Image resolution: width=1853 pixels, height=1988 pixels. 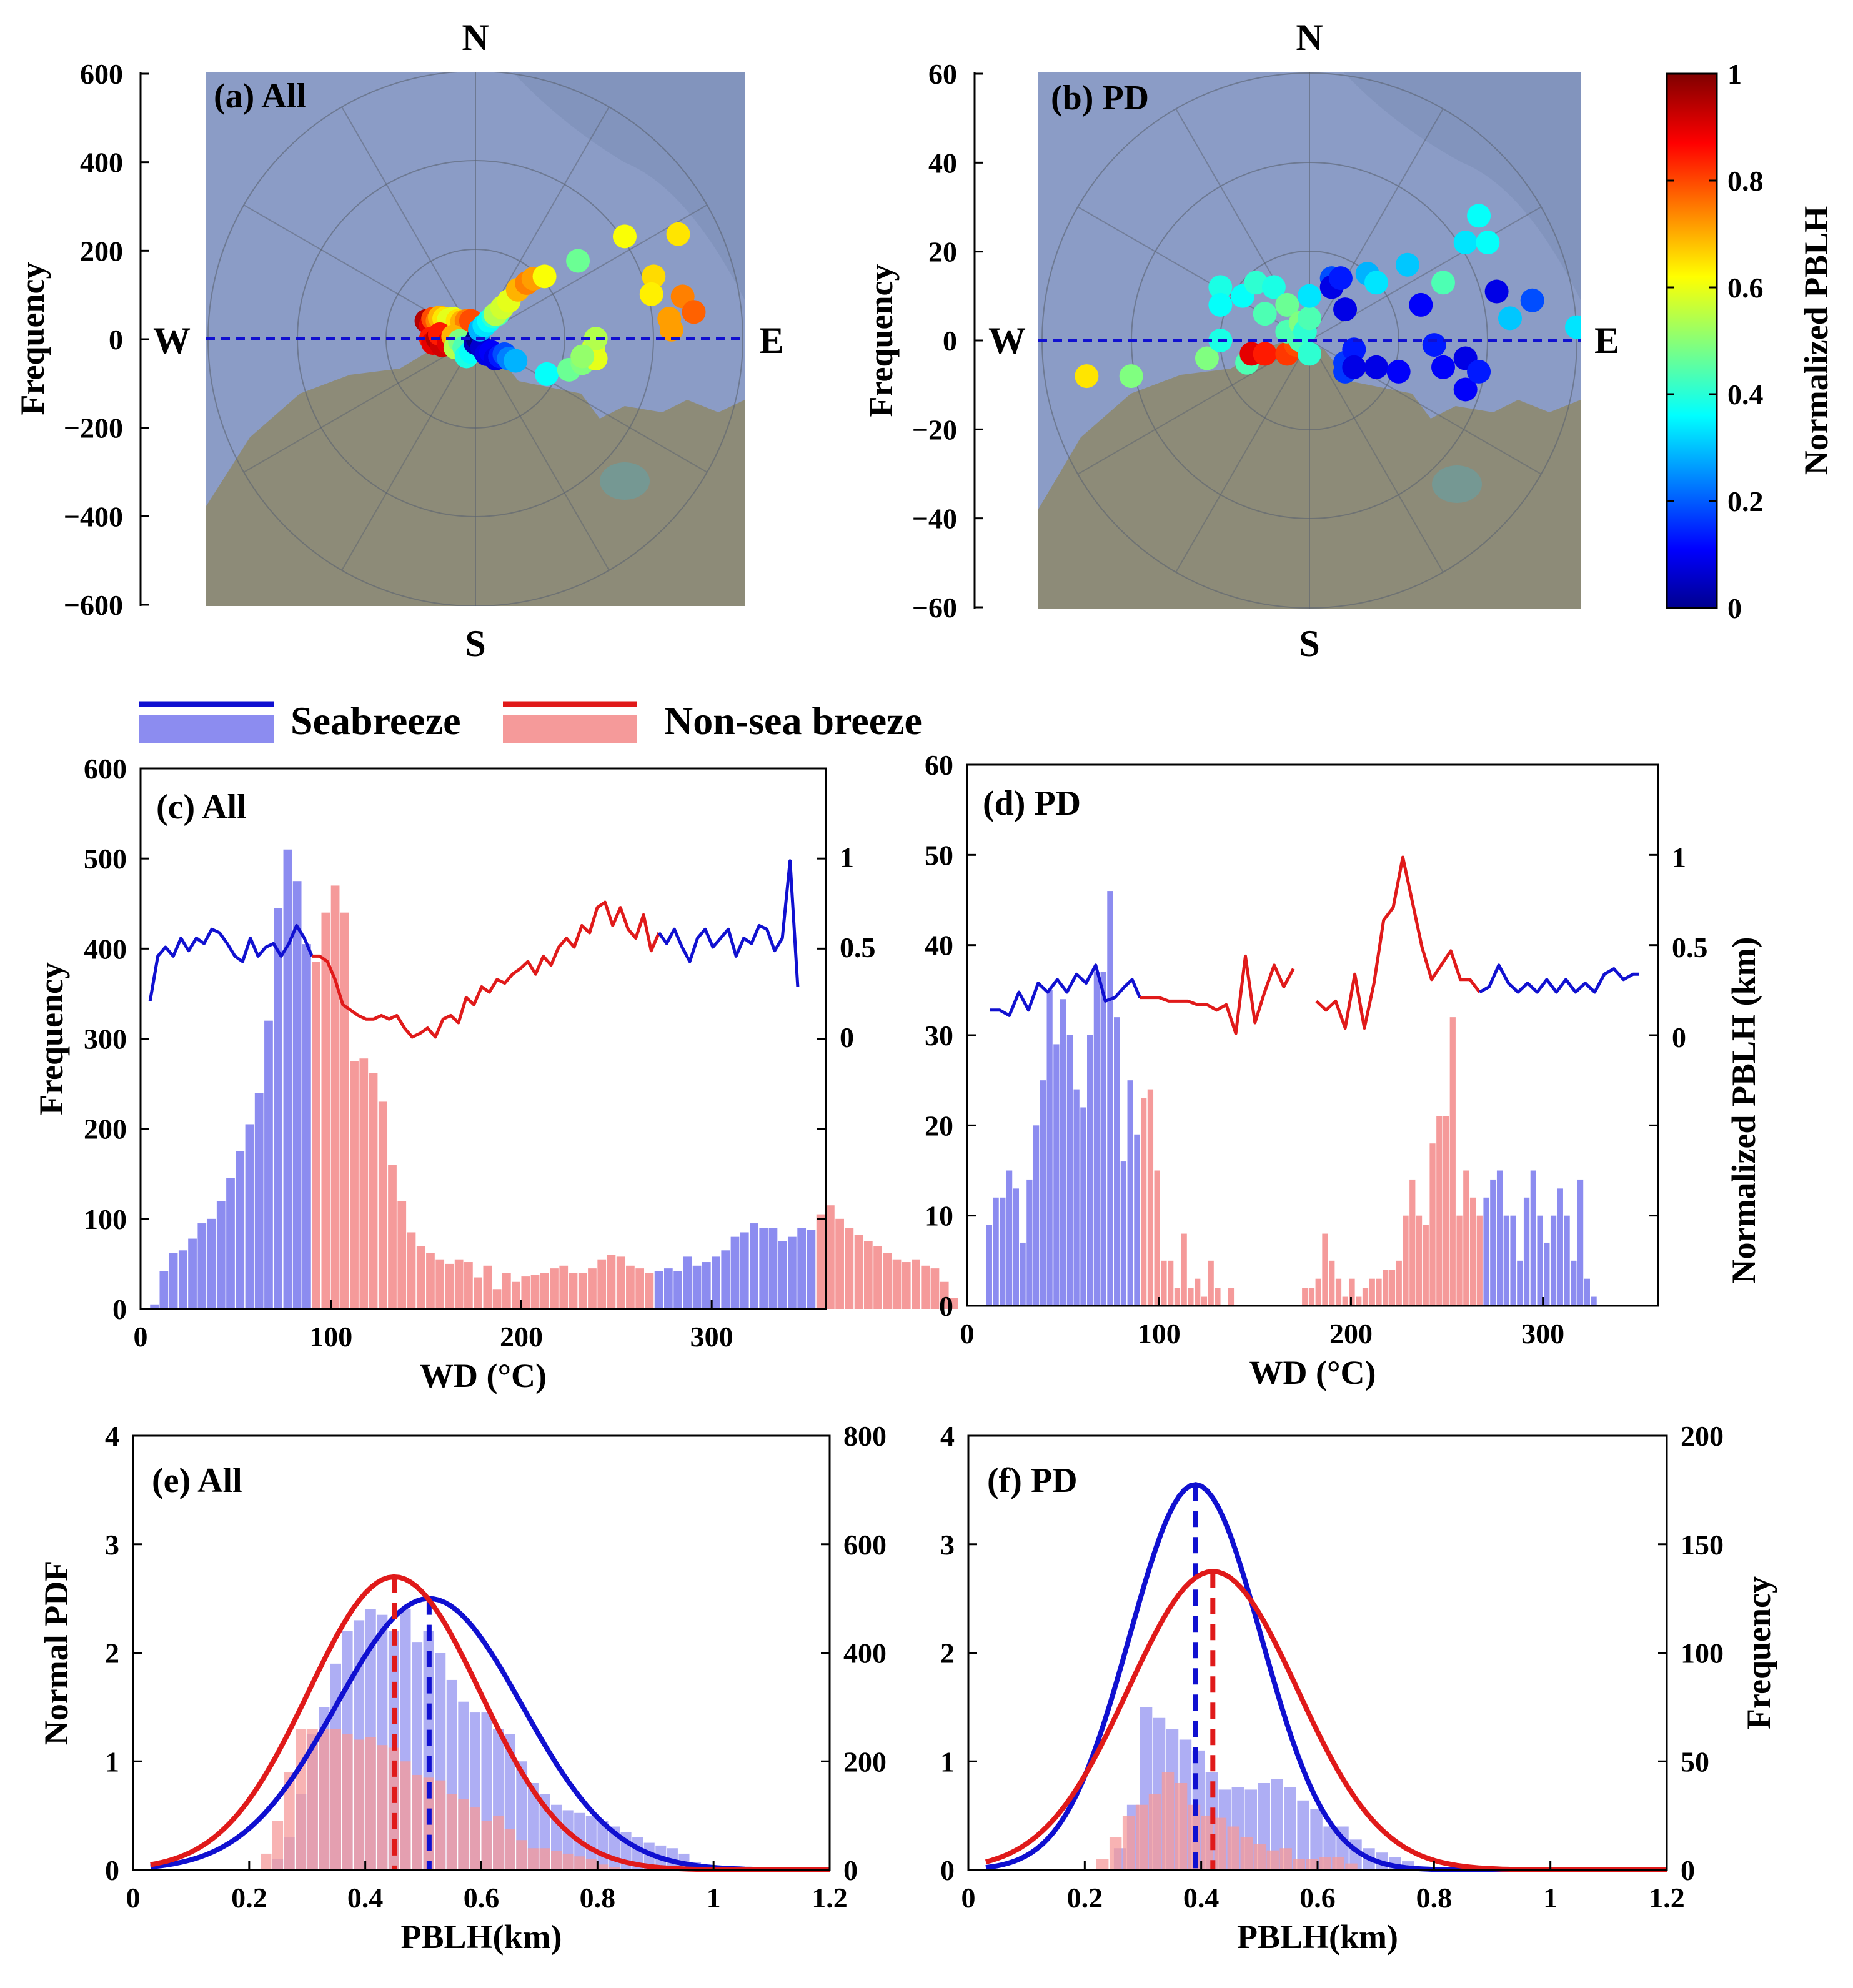 What do you see at coordinates (793, 721) in the screenshot?
I see `legend-nonsea-label: Non-sea breeze` at bounding box center [793, 721].